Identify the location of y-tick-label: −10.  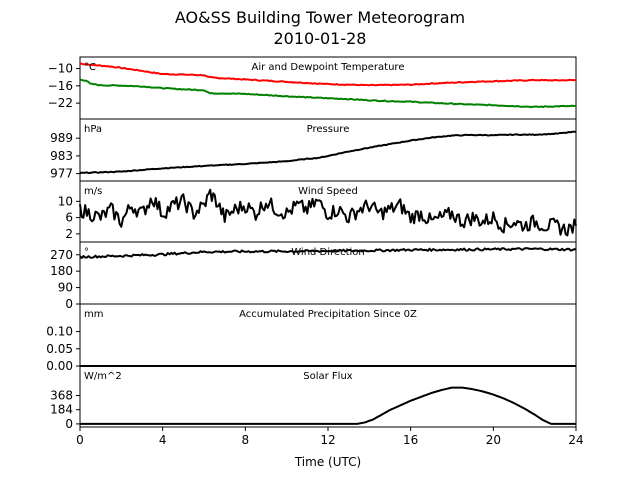
(60, 69).